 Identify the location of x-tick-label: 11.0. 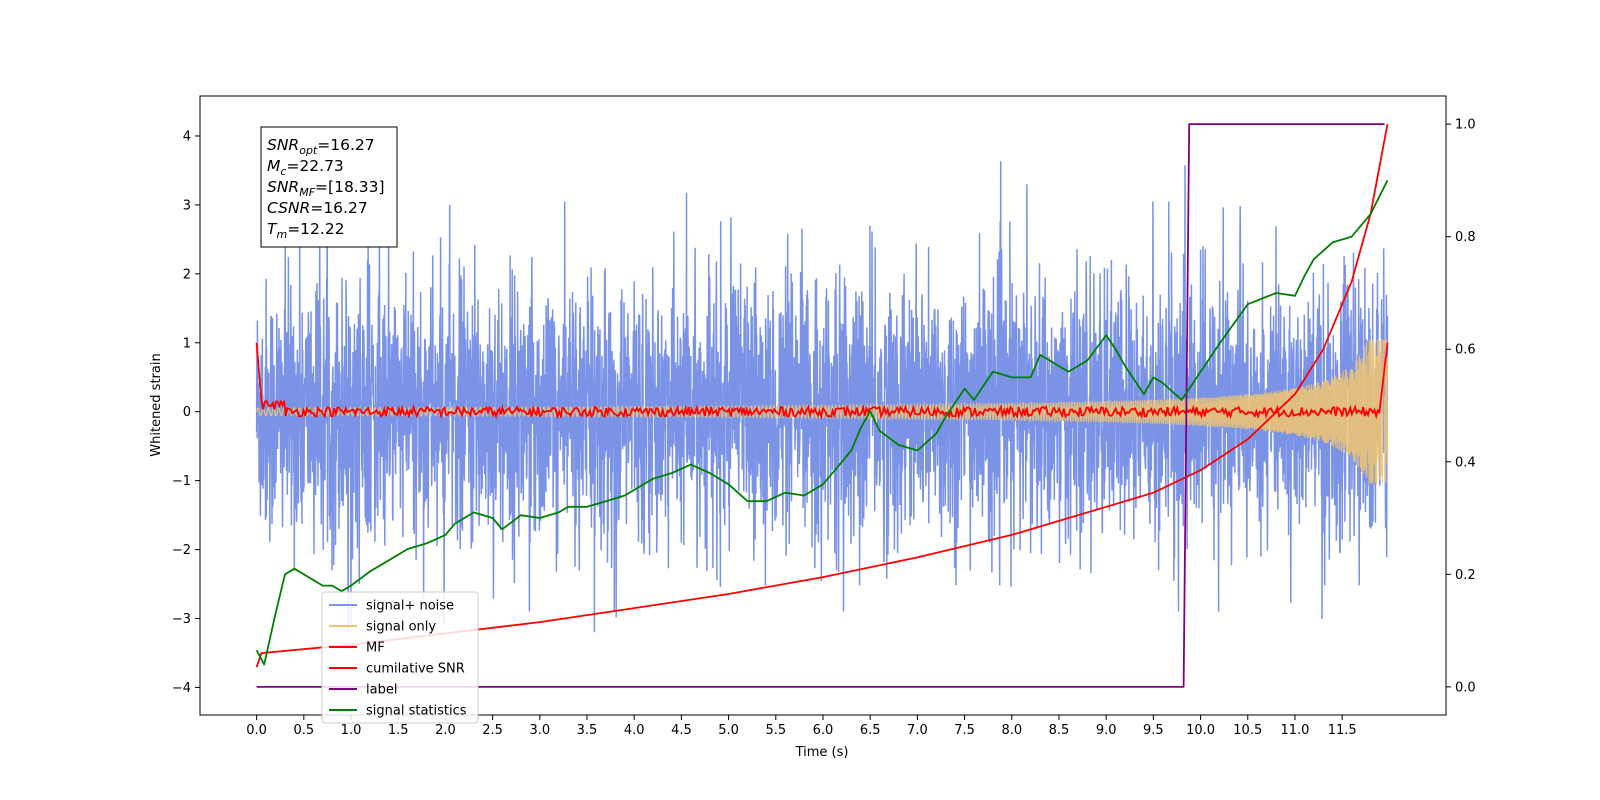
(1294, 730).